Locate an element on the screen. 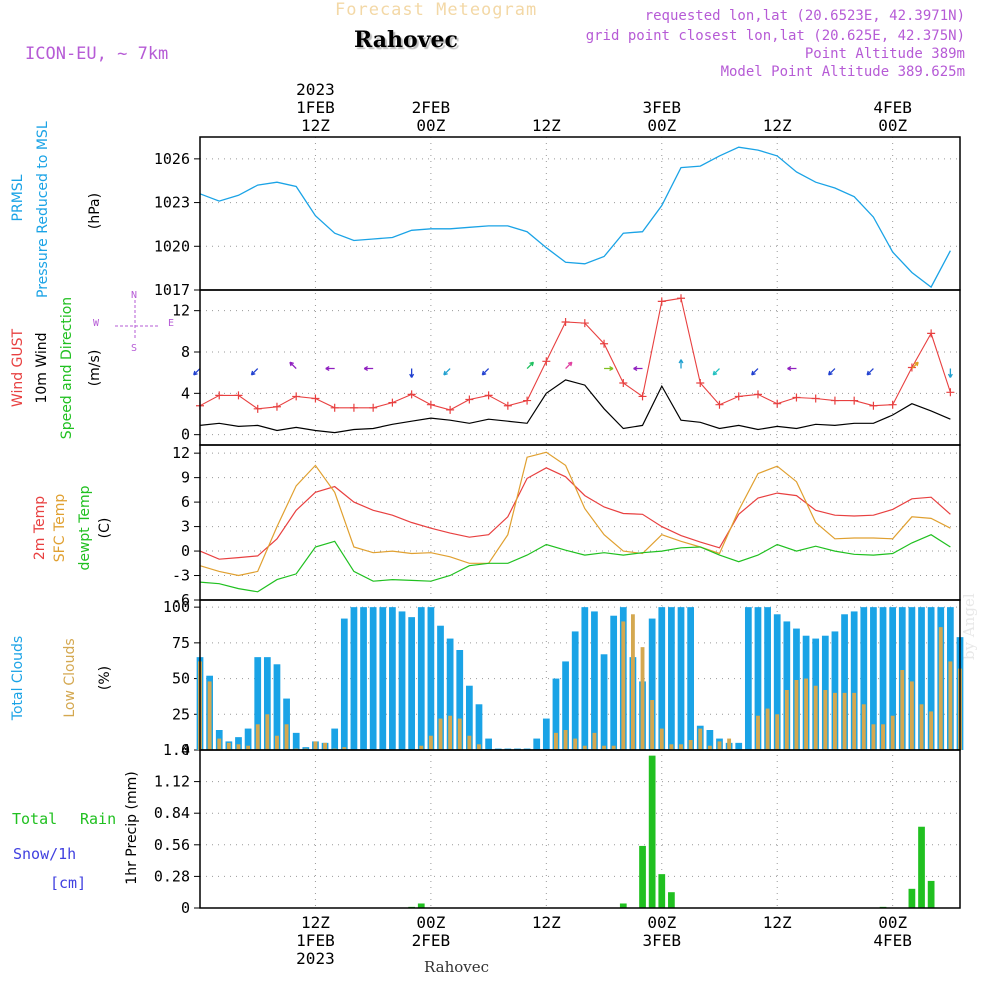 This screenshot has width=1000, height=1000. y-tick-label: -3 is located at coordinates (181, 576).